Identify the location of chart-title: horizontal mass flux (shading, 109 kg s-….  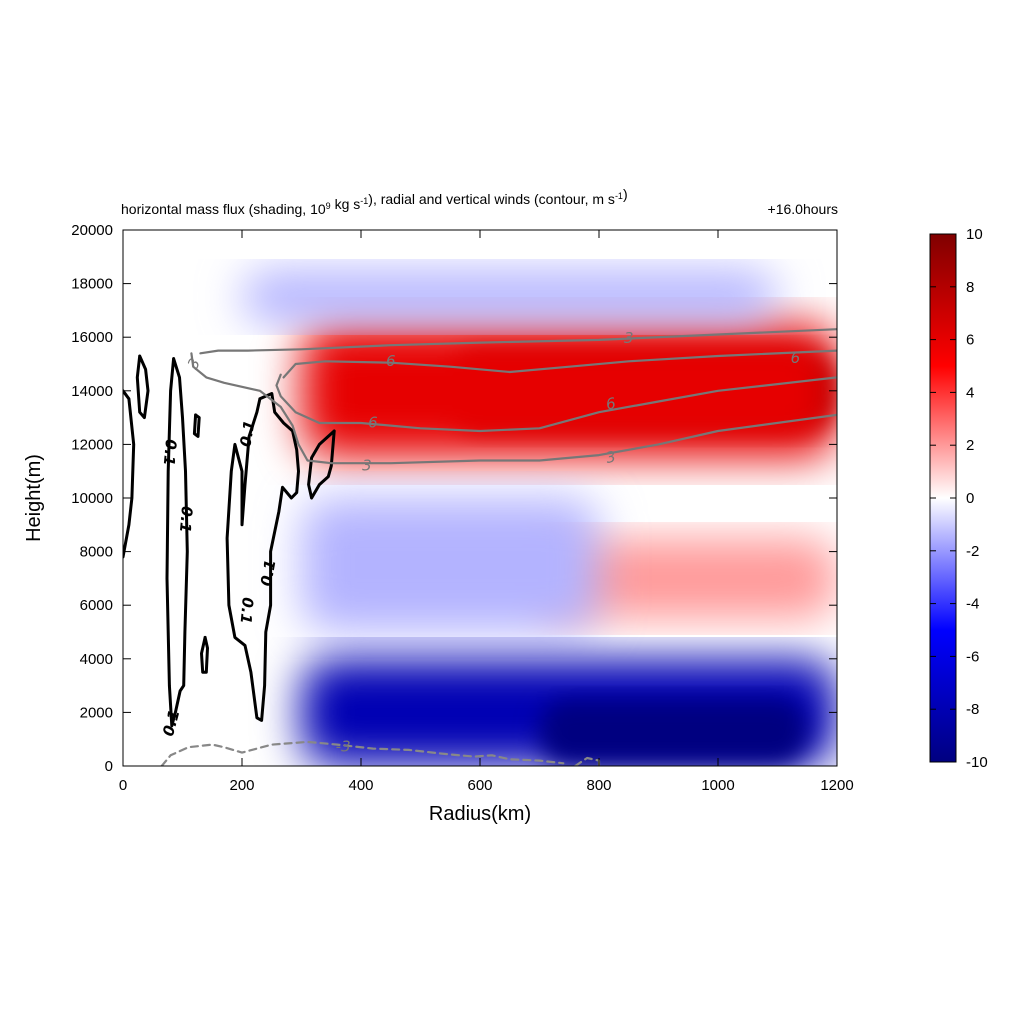
(479, 201).